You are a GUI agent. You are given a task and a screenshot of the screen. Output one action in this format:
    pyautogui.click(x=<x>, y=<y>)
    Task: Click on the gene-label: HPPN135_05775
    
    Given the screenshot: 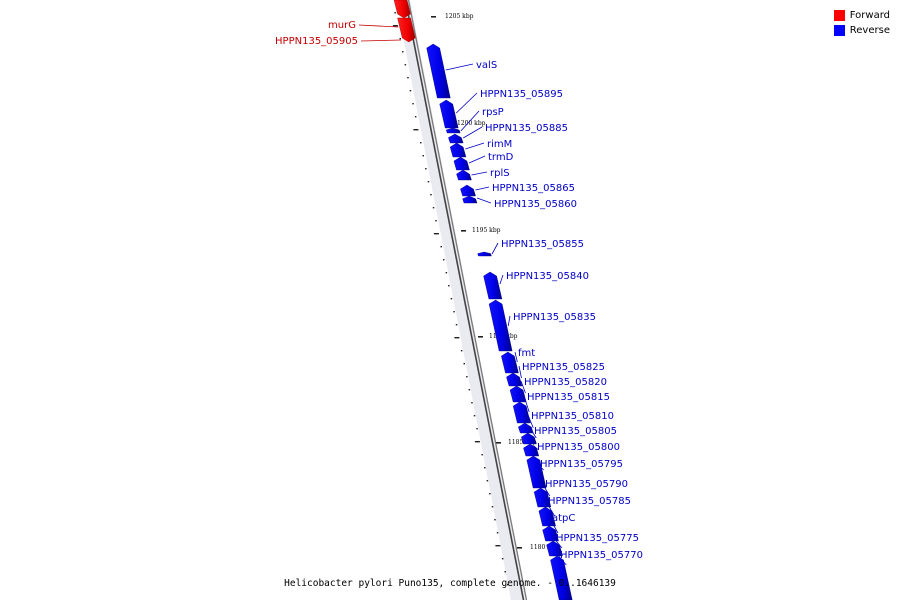 What is the action you would take?
    pyautogui.click(x=597, y=538)
    